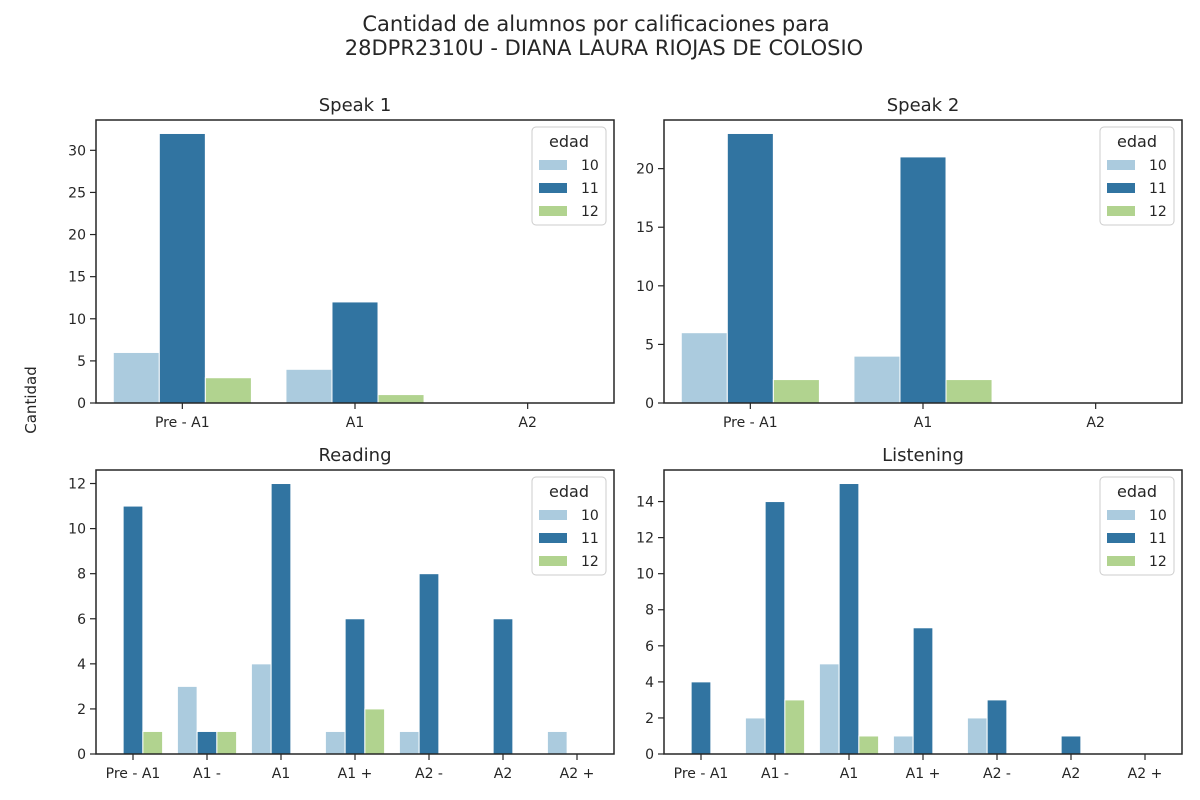  I want to click on panel-2-ytick-label: 20, so click(645, 170).